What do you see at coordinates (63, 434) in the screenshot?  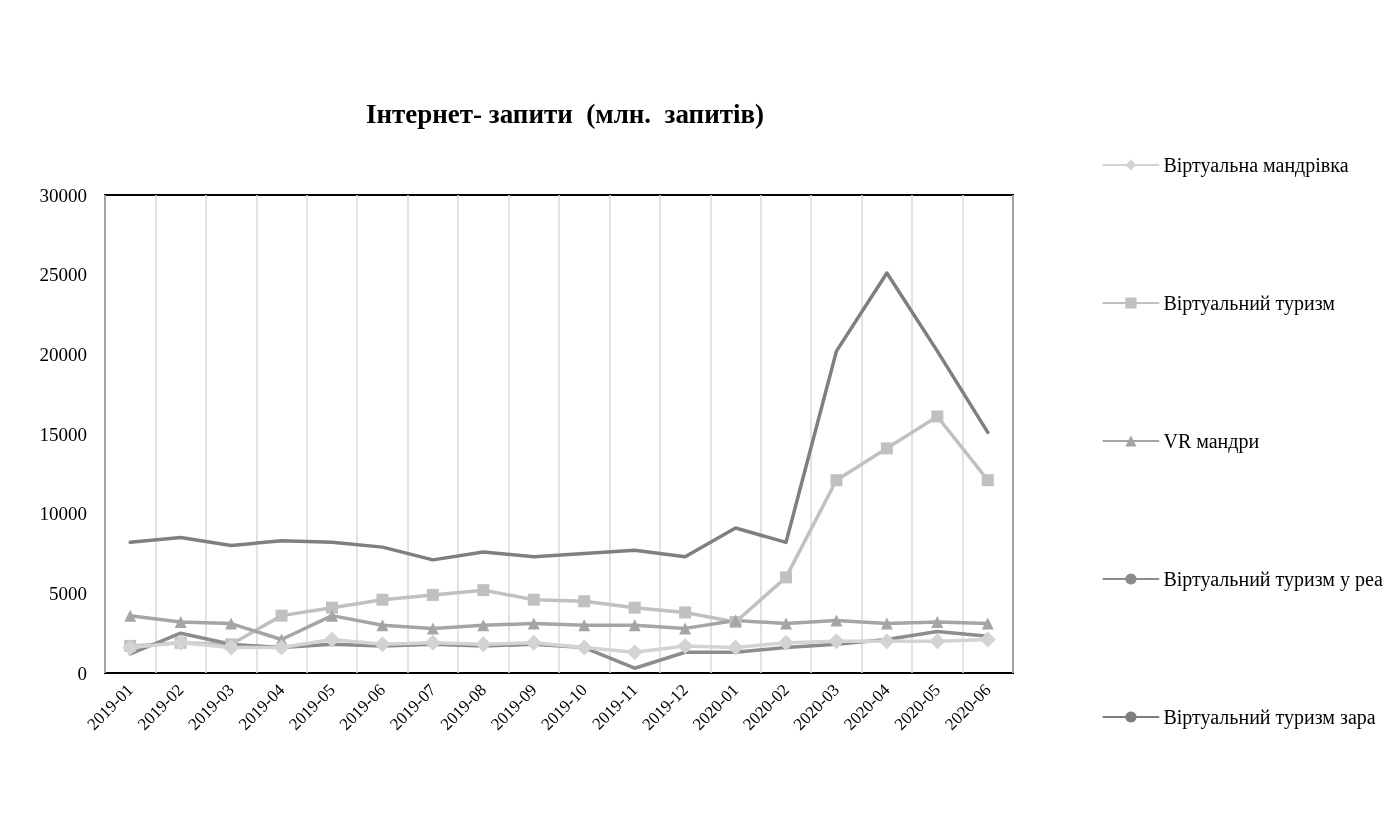 I see `y-tick-label: 15000` at bounding box center [63, 434].